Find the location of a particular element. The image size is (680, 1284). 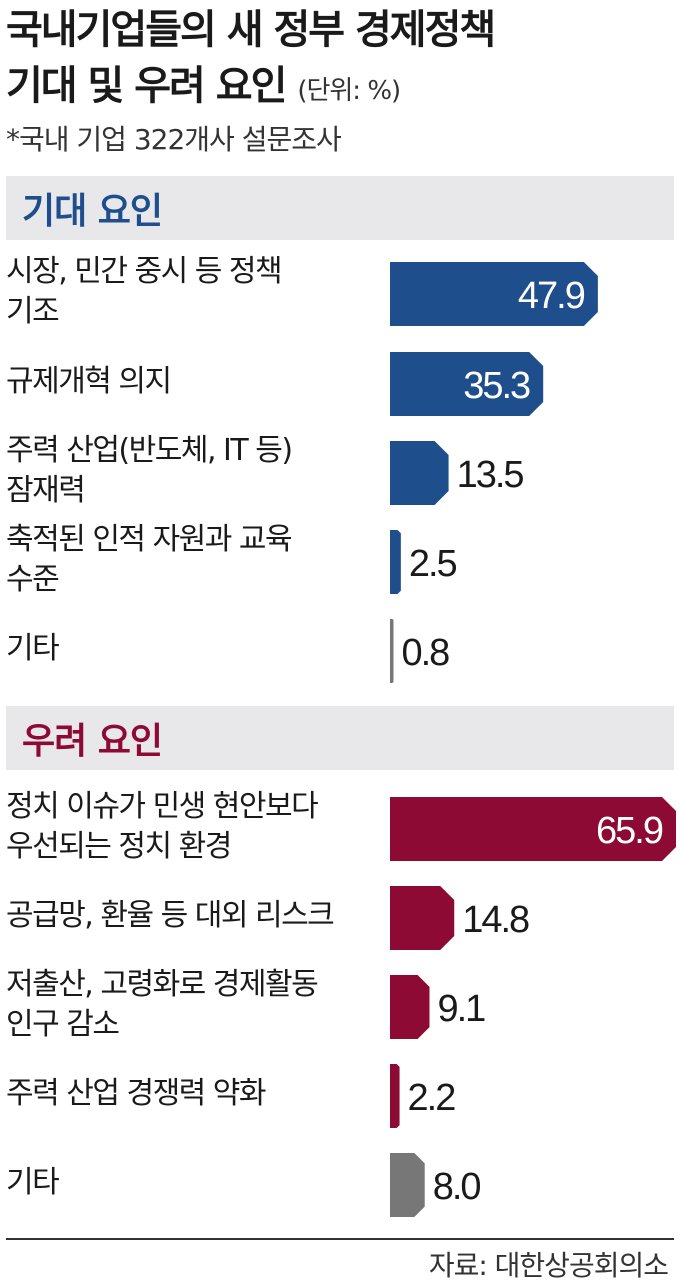

expectation-section-title: 기대 요인 is located at coordinates (92, 211).